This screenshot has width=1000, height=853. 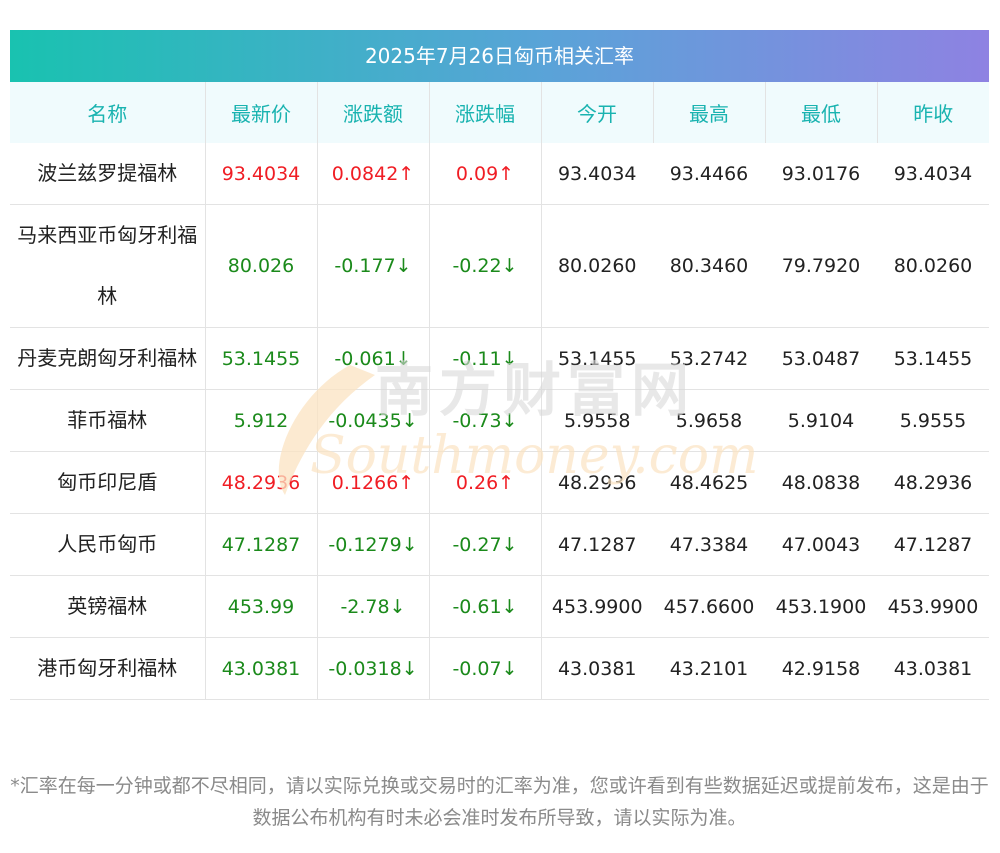 I want to click on column-header-pct: 涨跌幅, so click(x=485, y=112).